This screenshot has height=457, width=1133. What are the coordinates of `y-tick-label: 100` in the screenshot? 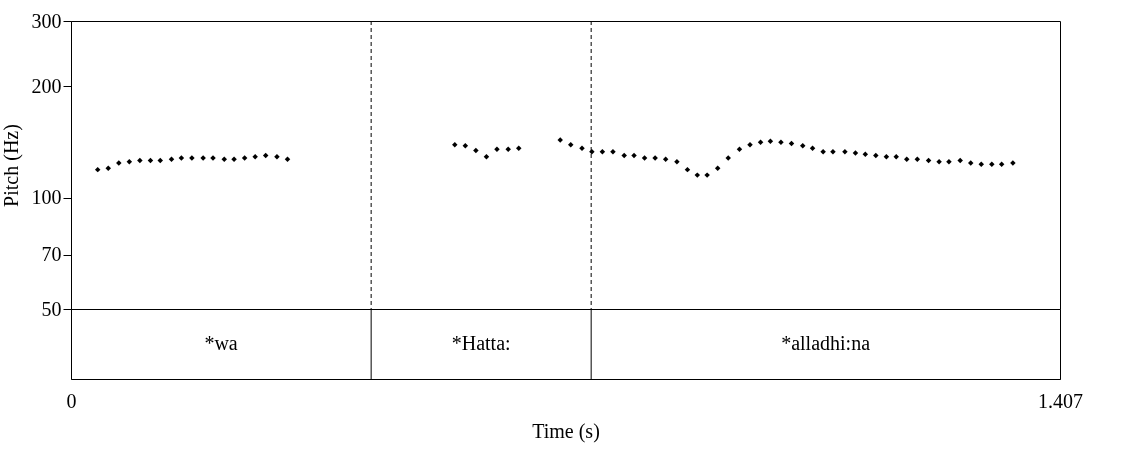 It's located at (46, 197).